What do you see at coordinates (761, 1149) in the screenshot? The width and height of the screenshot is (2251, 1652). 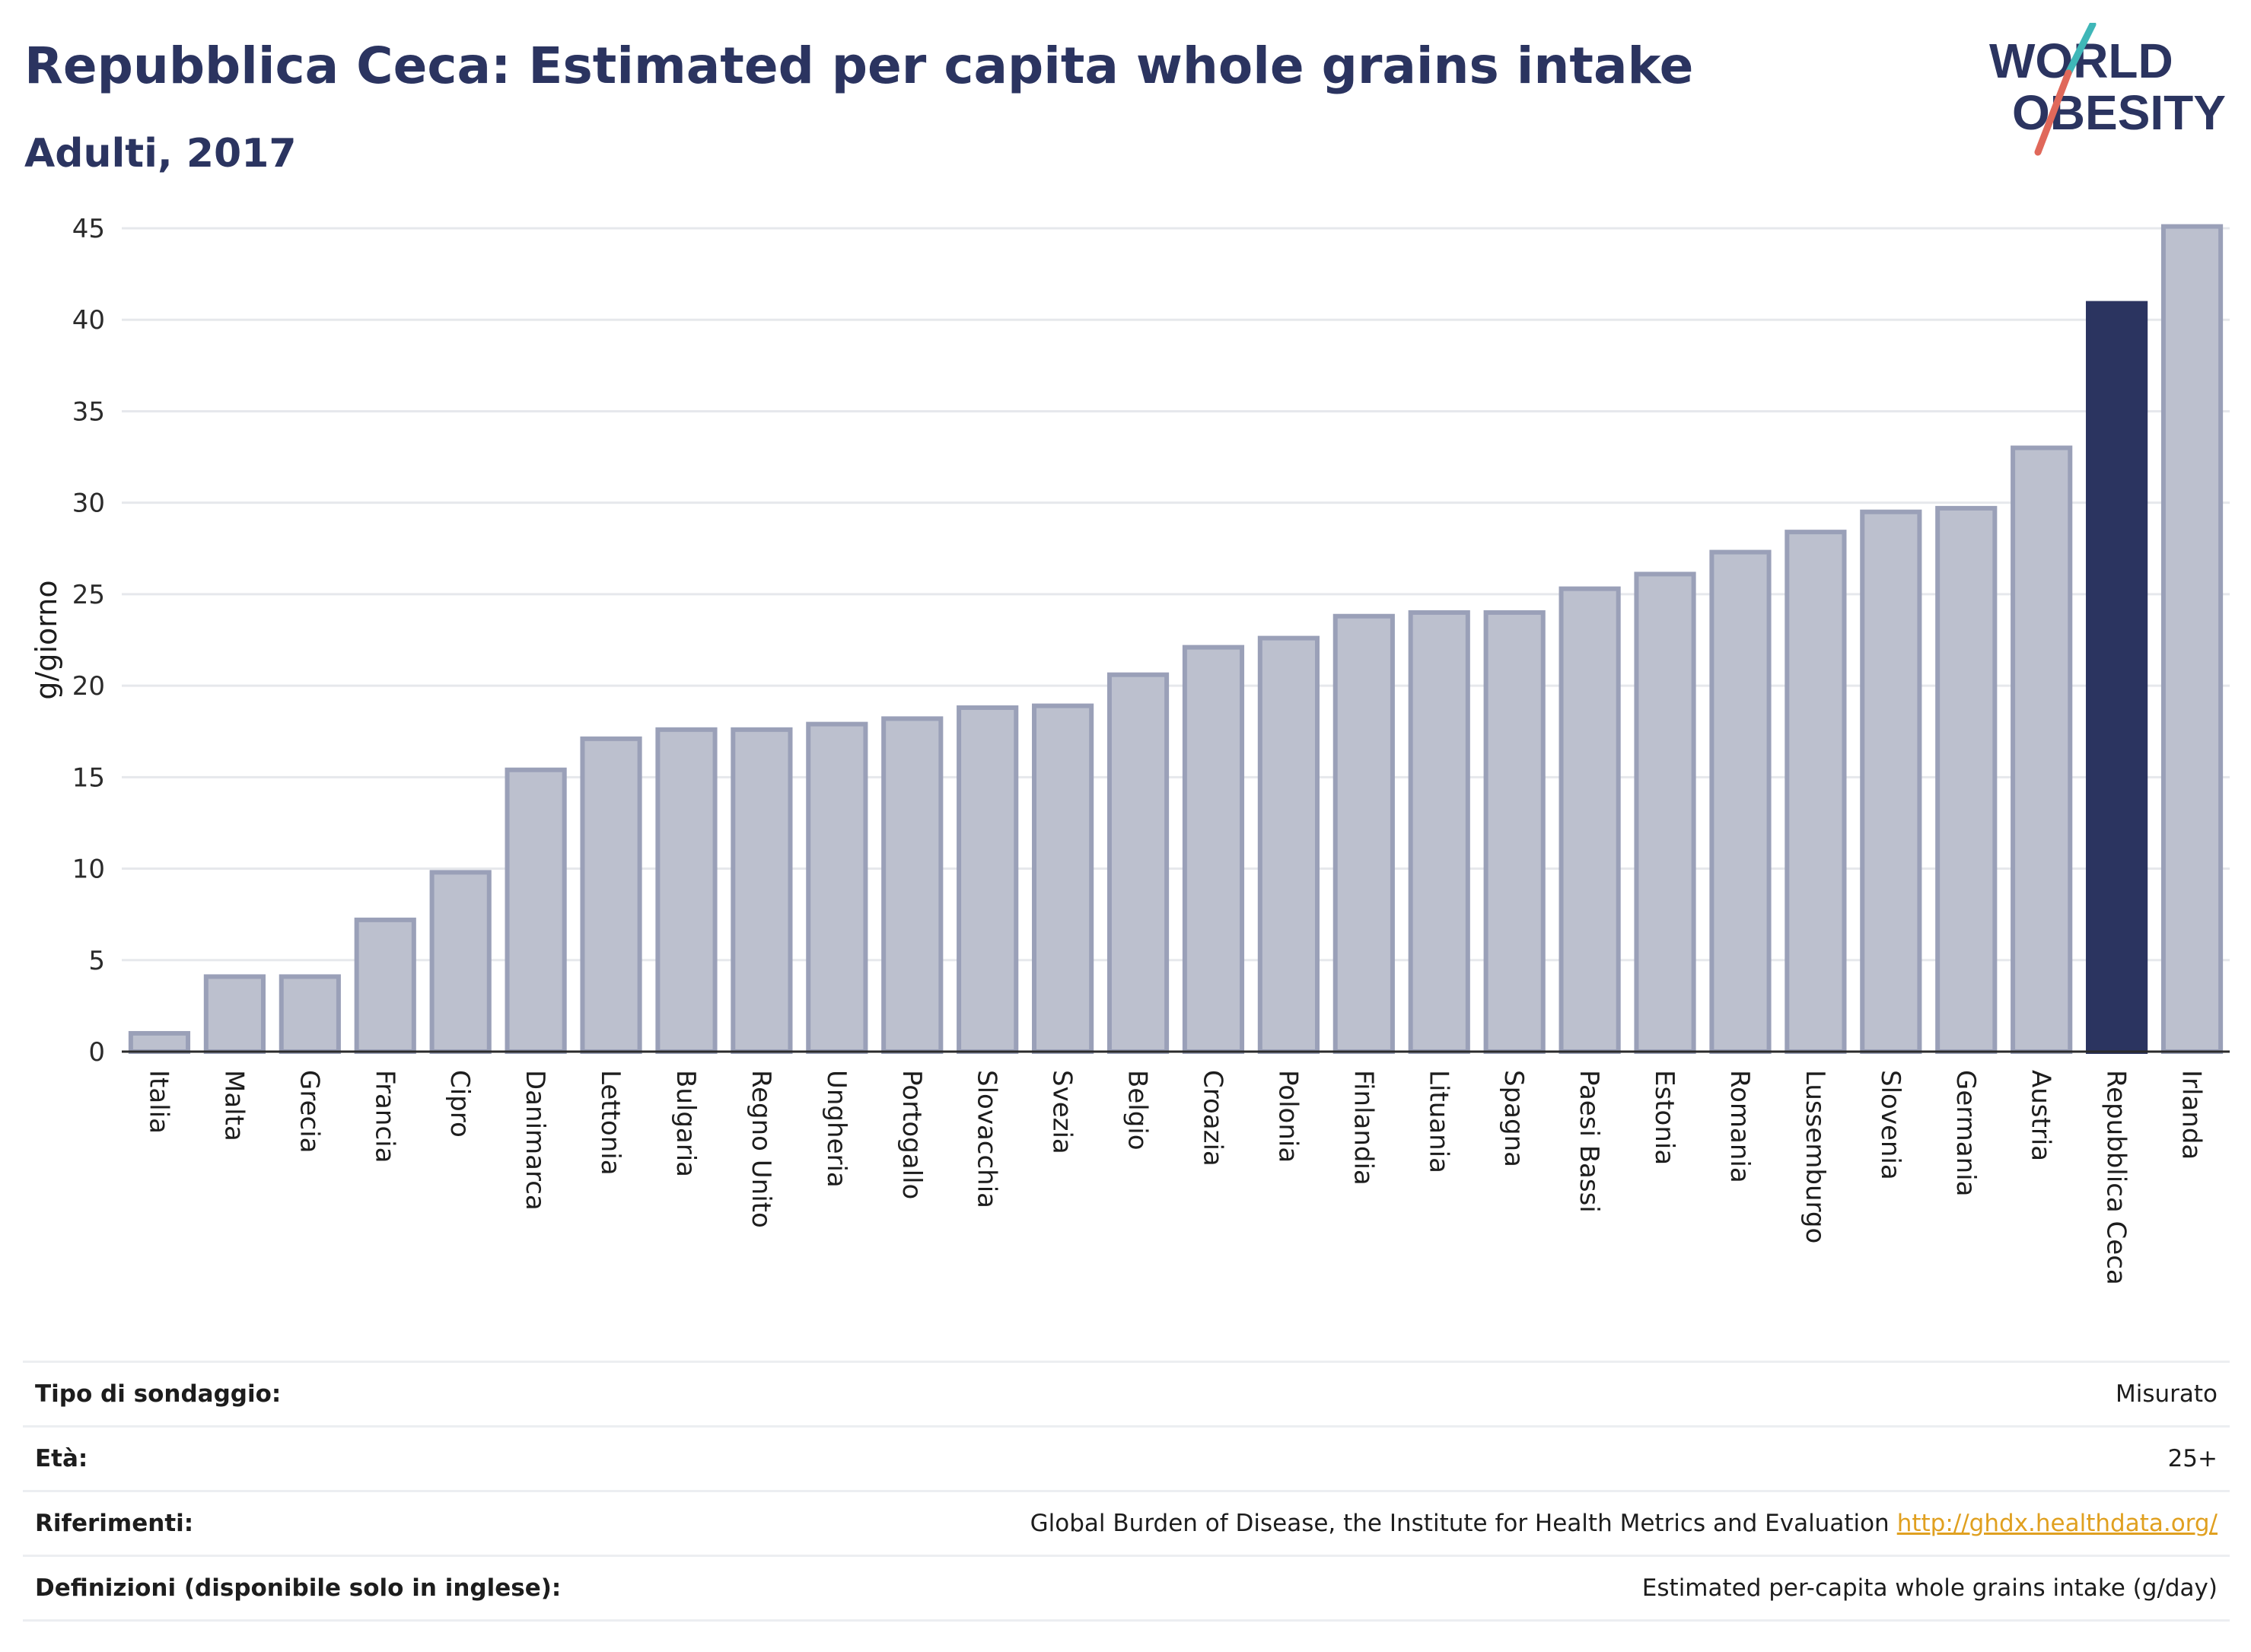 I see `x-tick-label: Regno Unito` at bounding box center [761, 1149].